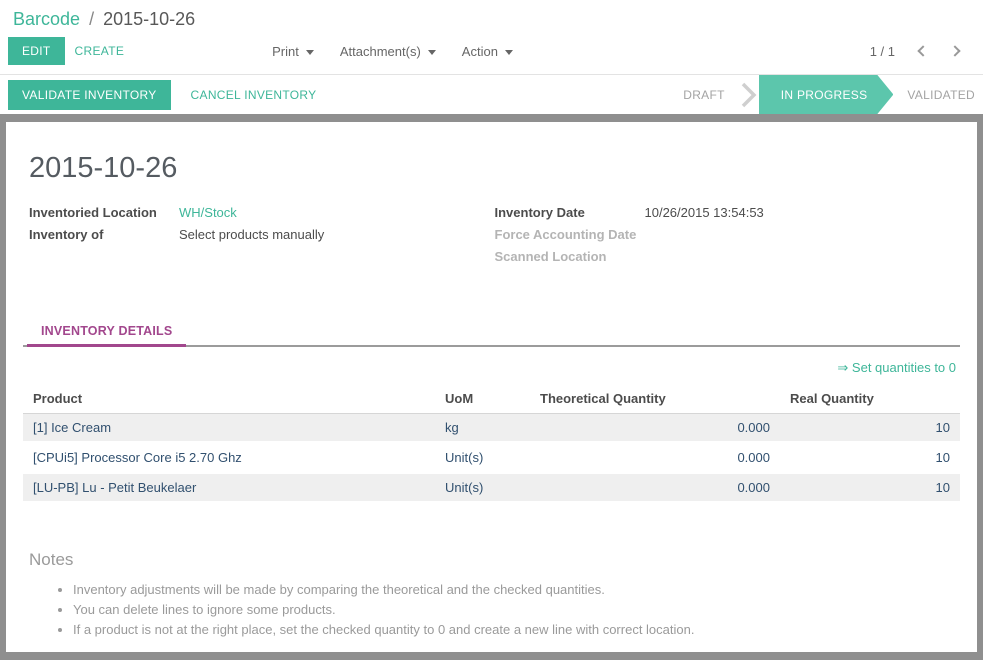 This screenshot has height=660, width=983. I want to click on status-draft: DRAFT, so click(704, 94).